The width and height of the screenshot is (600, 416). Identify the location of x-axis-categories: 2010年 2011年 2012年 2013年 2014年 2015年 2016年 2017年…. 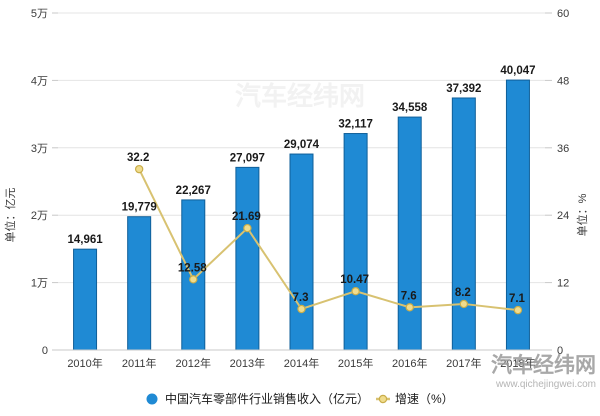
(301, 363).